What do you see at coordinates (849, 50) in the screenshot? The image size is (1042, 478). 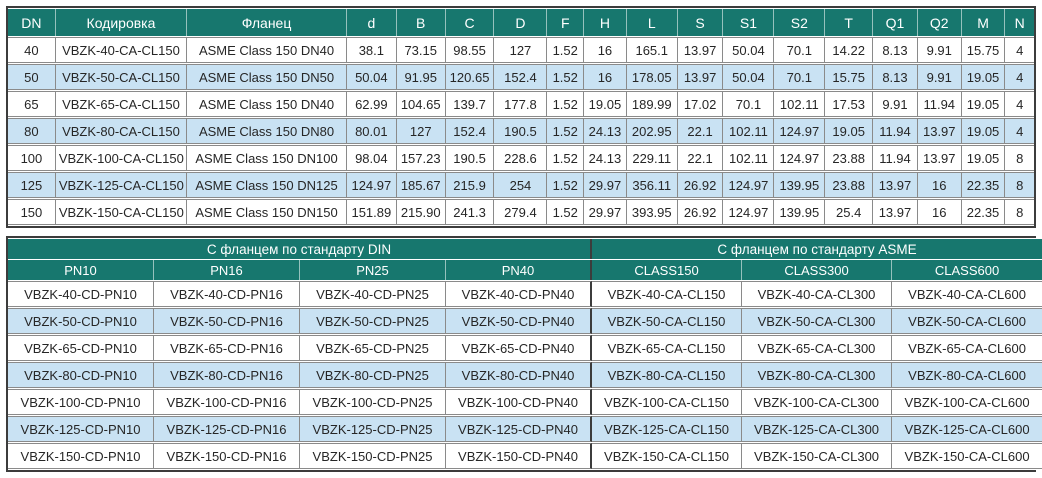 I see `dimension-cell: 14.22` at bounding box center [849, 50].